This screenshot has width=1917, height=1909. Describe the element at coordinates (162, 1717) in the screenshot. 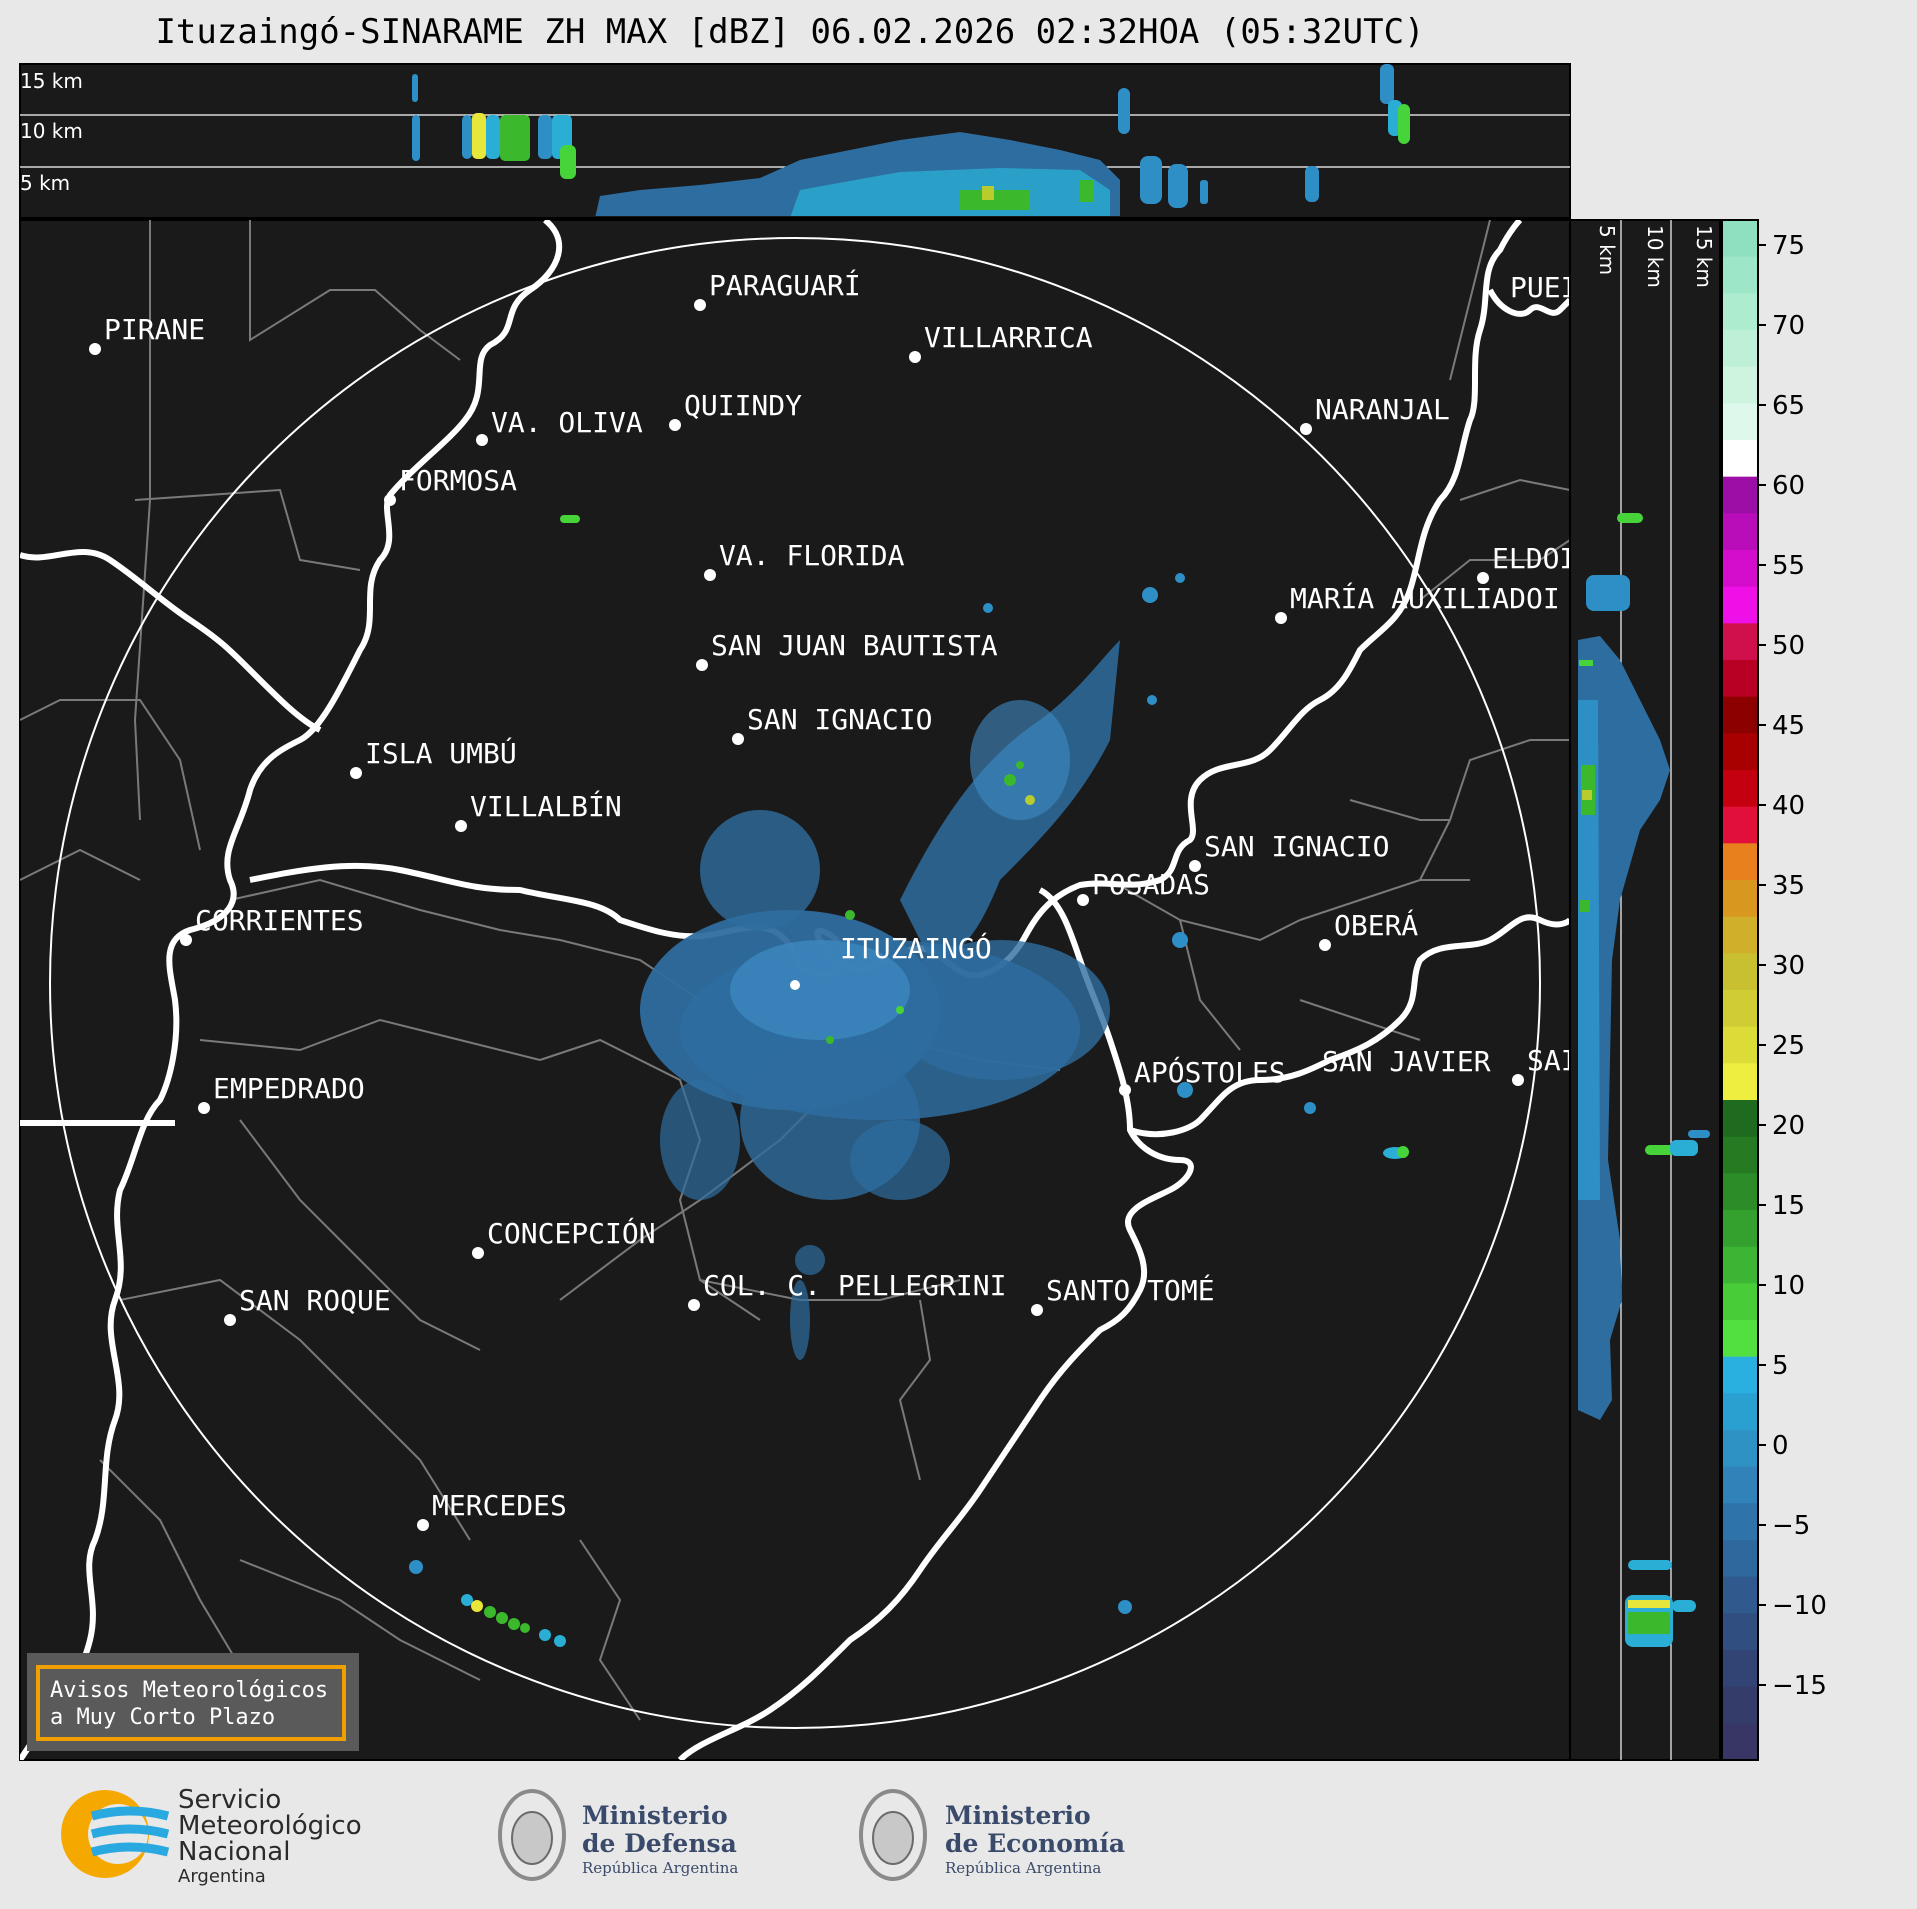

I see `notice-line2: a Muy Corto Plazo` at that location.